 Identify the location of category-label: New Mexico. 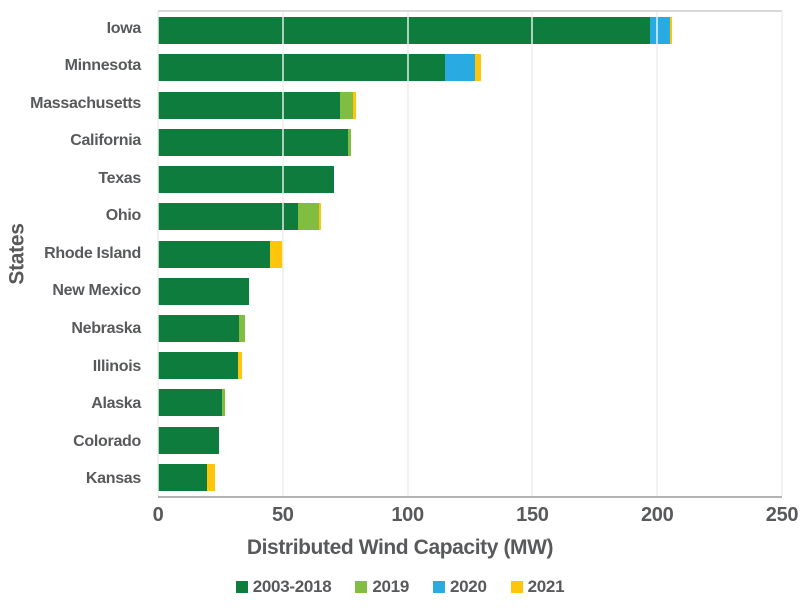
(96, 291).